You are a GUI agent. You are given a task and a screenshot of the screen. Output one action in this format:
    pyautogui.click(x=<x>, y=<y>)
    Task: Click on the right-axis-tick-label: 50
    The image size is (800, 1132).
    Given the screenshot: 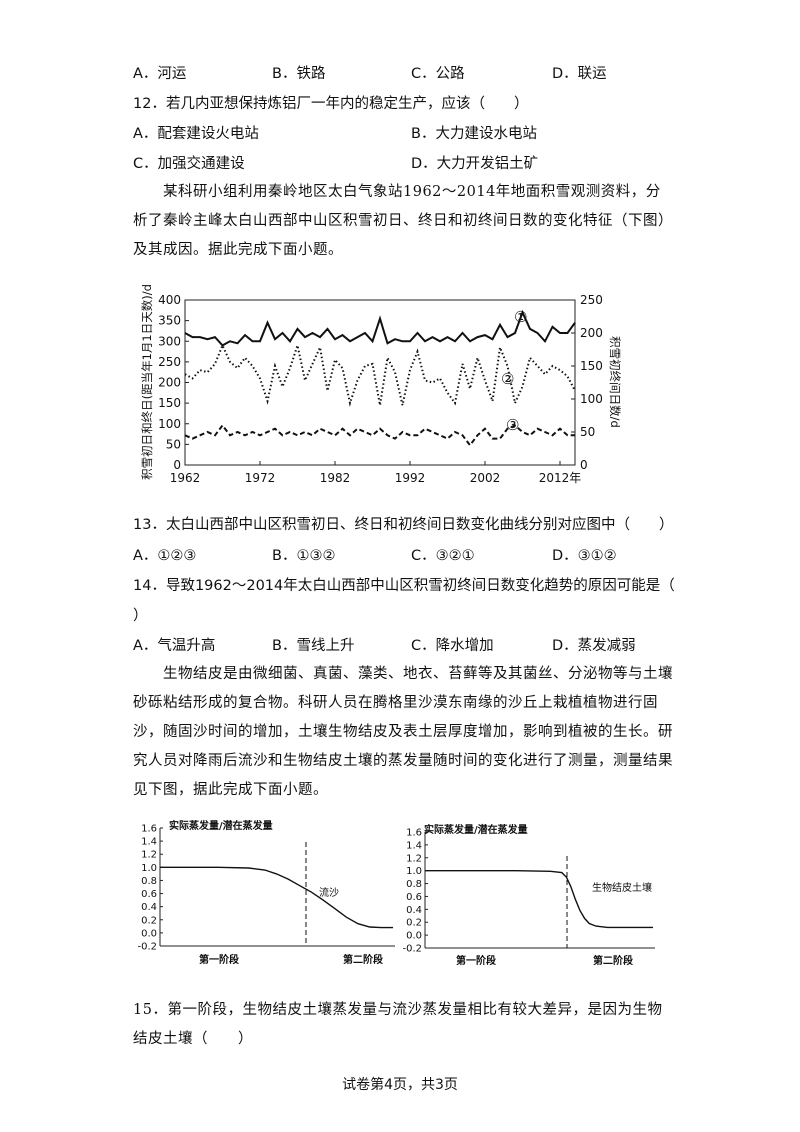 What is the action you would take?
    pyautogui.click(x=587, y=432)
    